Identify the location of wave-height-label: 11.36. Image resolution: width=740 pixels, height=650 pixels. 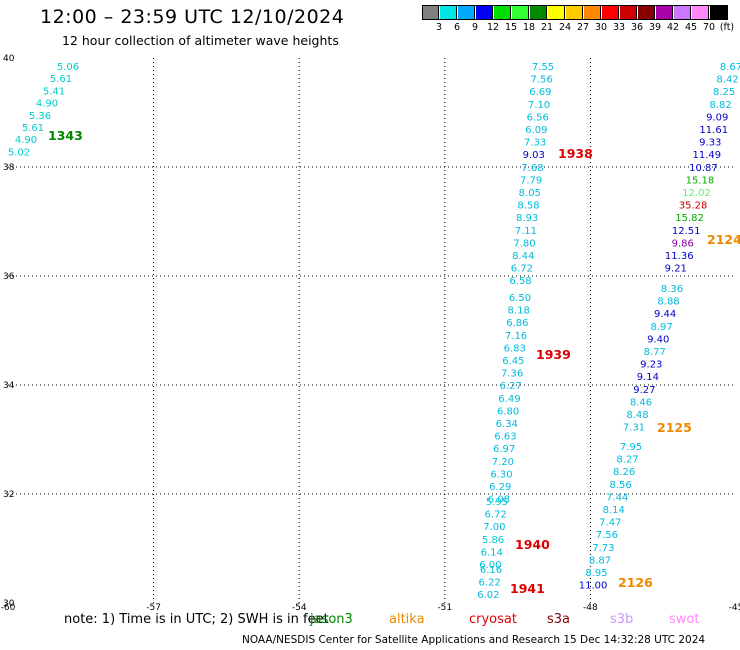
(679, 256).